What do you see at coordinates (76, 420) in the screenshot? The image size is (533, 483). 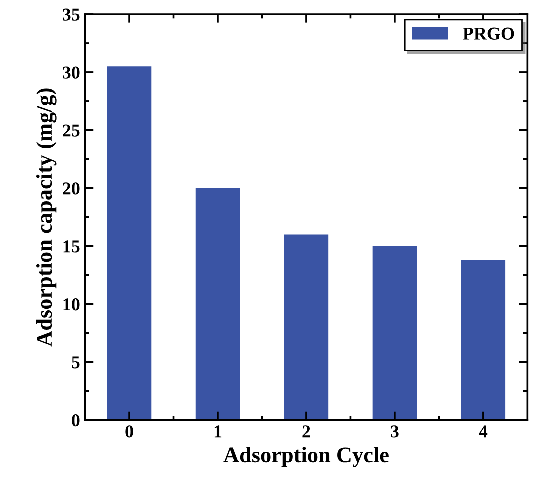 I see `y-tick-label: 0` at bounding box center [76, 420].